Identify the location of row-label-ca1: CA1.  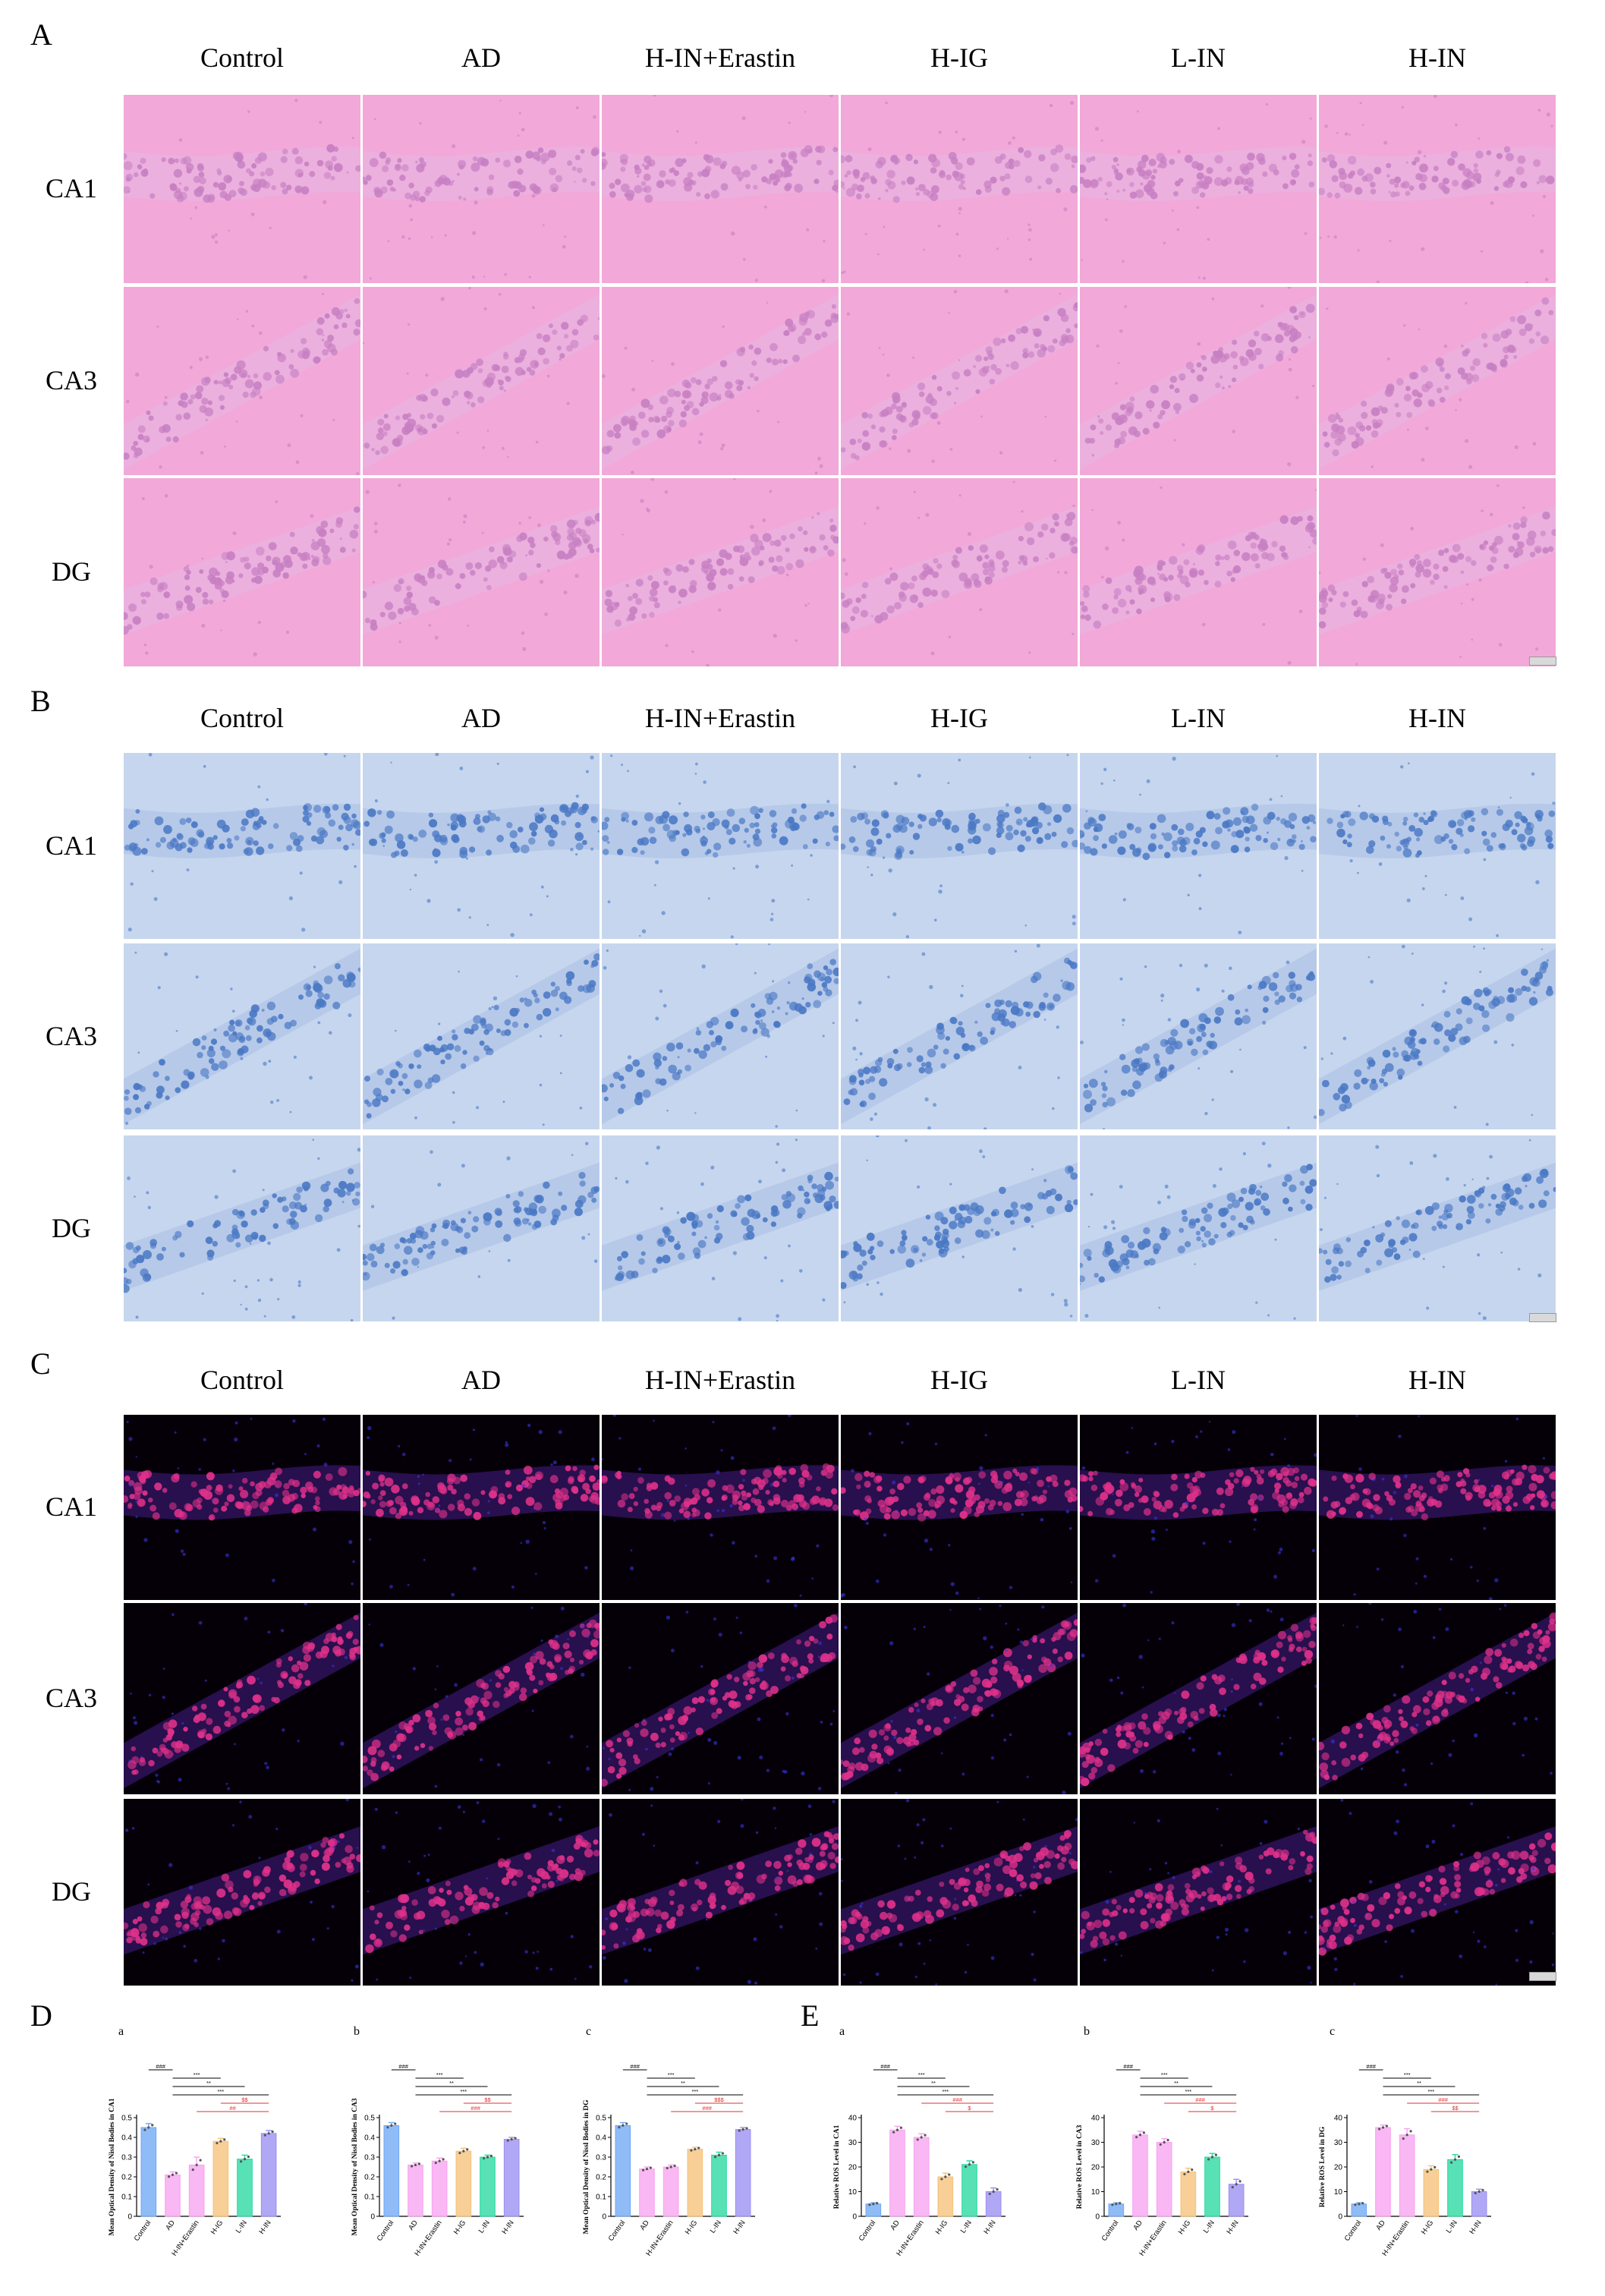
(71, 188).